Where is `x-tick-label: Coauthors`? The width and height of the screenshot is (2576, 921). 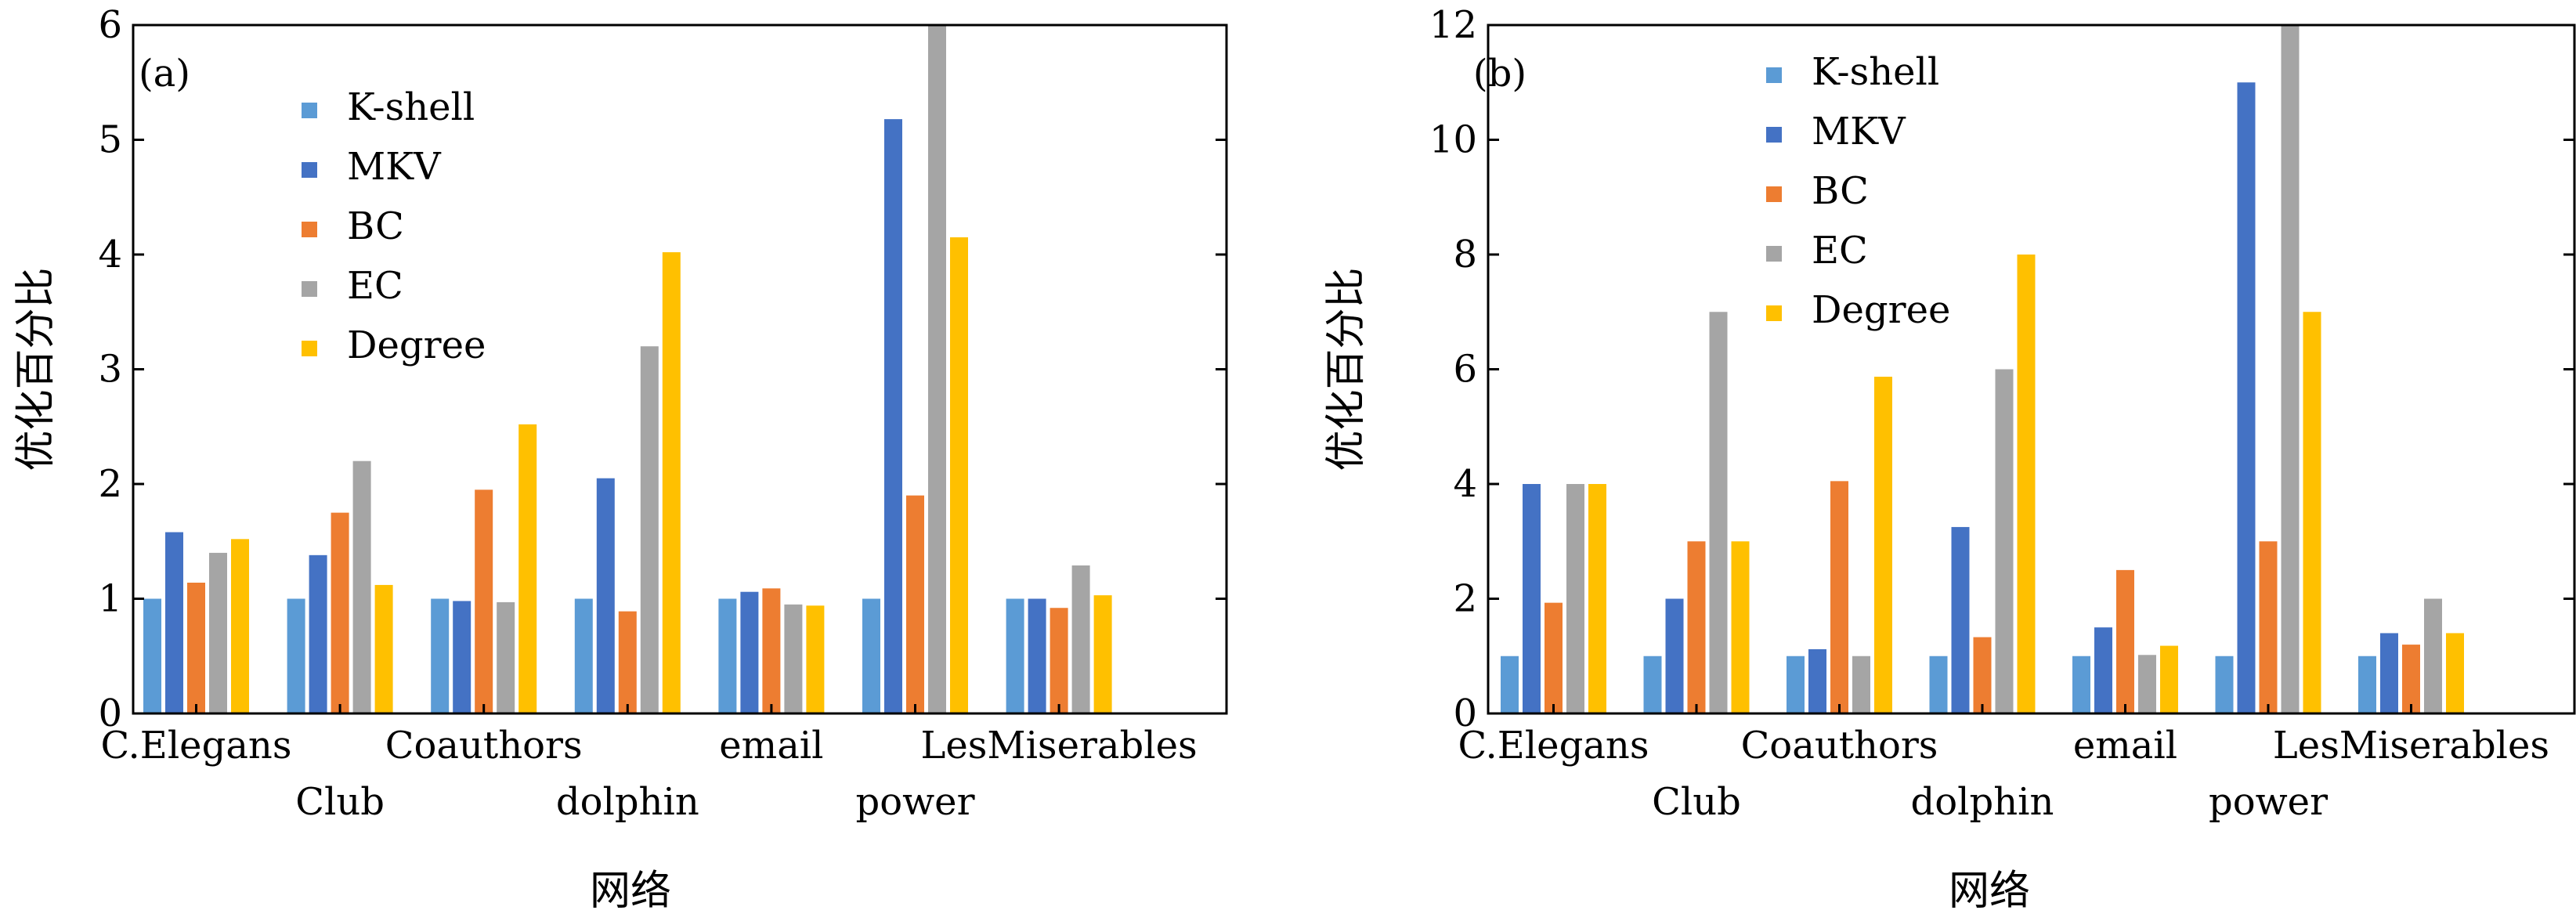 x-tick-label: Coauthors is located at coordinates (484, 746).